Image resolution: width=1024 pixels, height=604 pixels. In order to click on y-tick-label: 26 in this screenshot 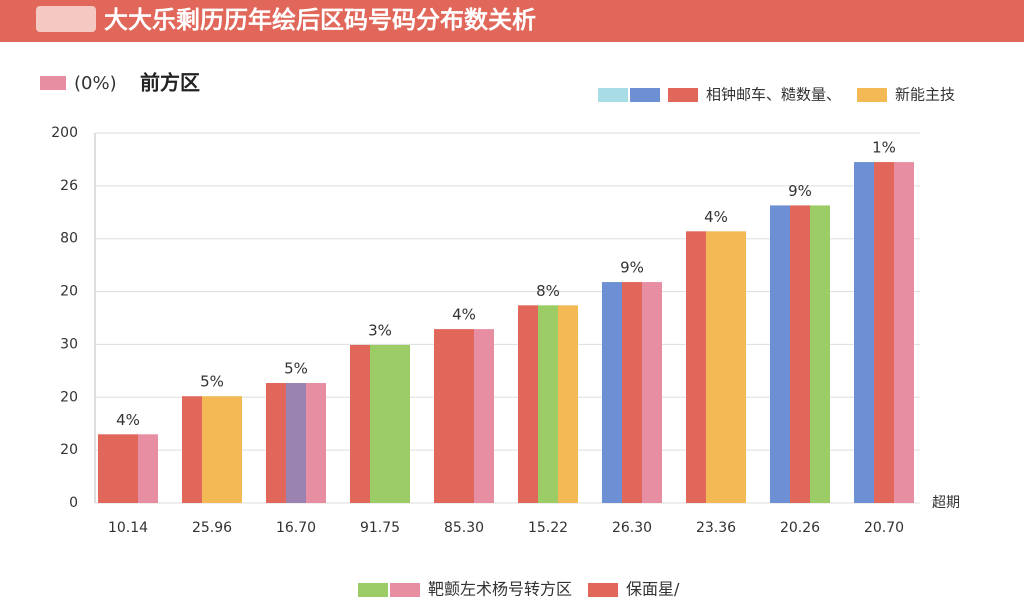, I will do `click(69, 186)`.